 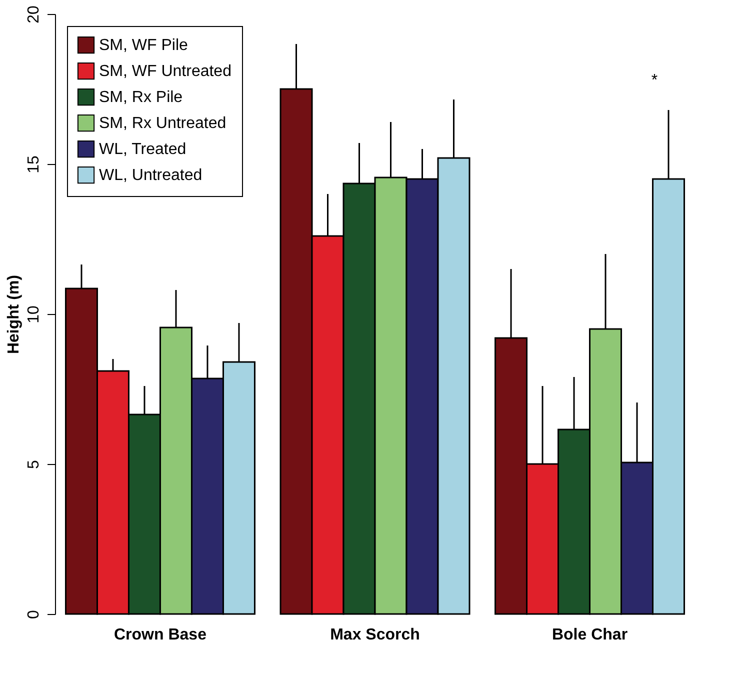 What do you see at coordinates (141, 97) in the screenshot?
I see `legend-label: SM, Rx Pile` at bounding box center [141, 97].